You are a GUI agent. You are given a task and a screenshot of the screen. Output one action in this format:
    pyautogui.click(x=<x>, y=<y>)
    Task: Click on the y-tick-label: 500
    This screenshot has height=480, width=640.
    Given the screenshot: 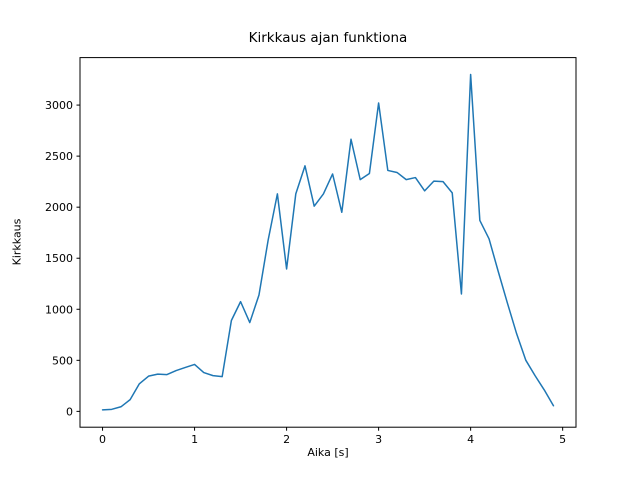 What is the action you would take?
    pyautogui.click(x=62, y=360)
    